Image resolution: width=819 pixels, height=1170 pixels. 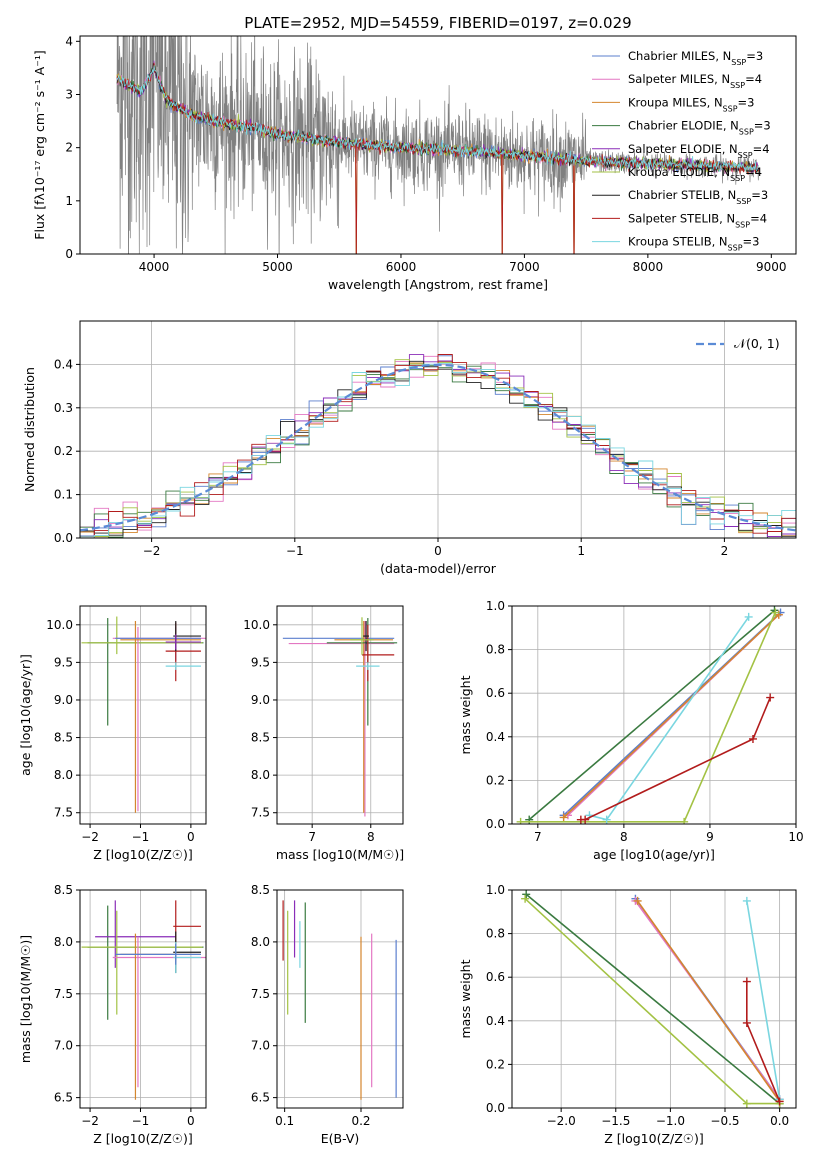 I want to click on y-tick-label: 9.0, so click(x=63, y=700).